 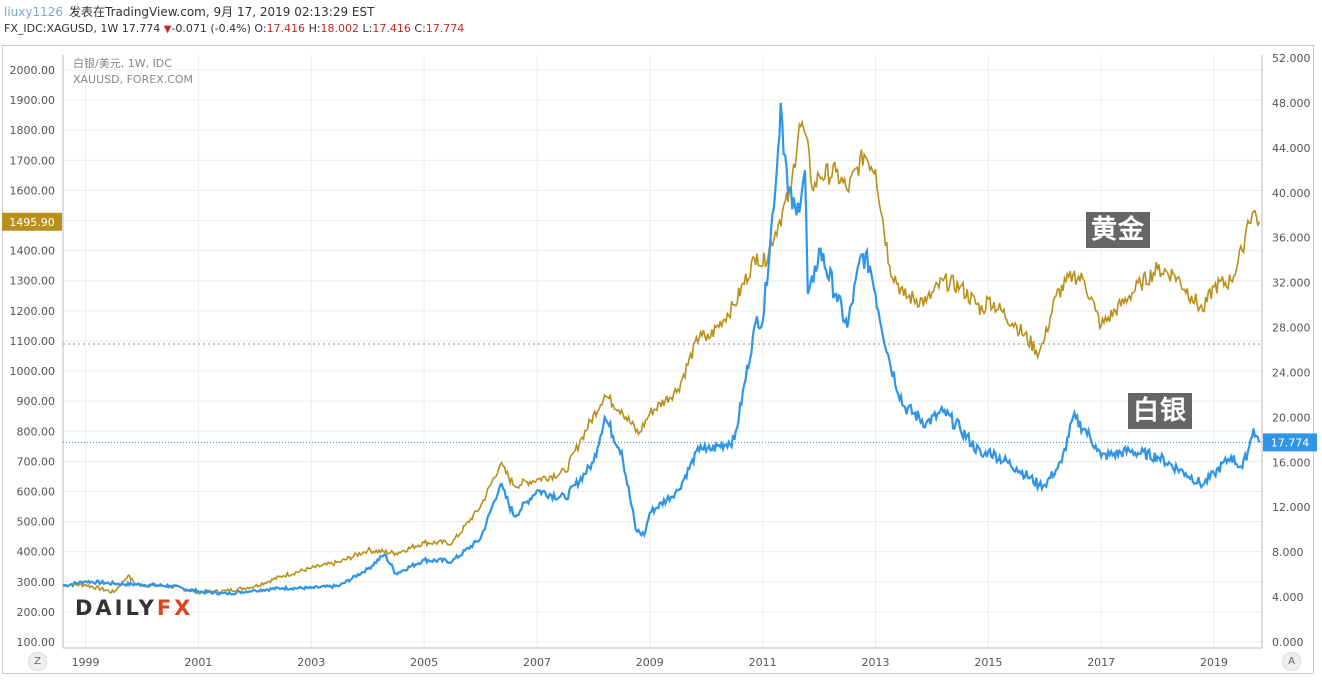 What do you see at coordinates (314, 28) in the screenshot?
I see `high-label: H:` at bounding box center [314, 28].